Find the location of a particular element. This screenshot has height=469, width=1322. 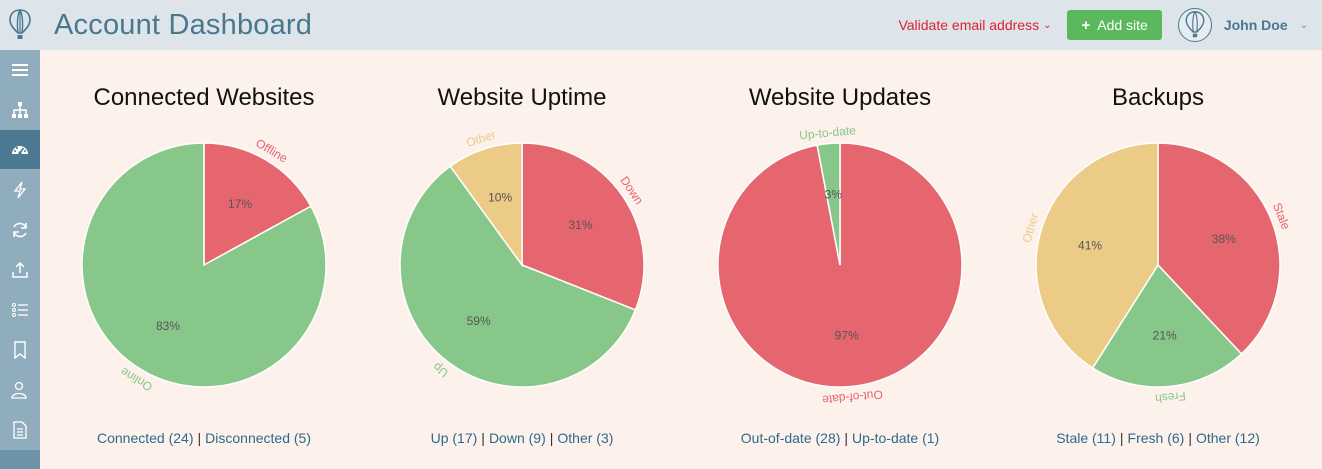

pie-slice-stale is located at coordinates (1219, 248).